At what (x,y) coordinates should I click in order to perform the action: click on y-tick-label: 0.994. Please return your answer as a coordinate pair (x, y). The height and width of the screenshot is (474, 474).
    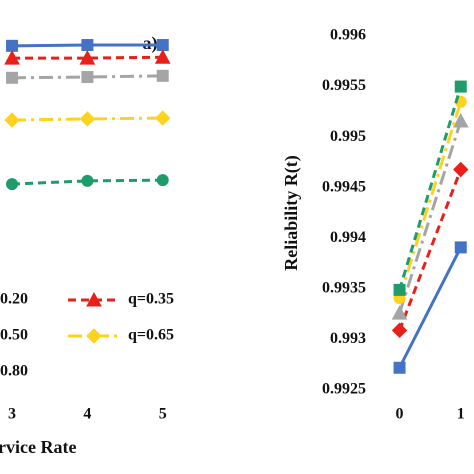
    Looking at the image, I should click on (348, 237).